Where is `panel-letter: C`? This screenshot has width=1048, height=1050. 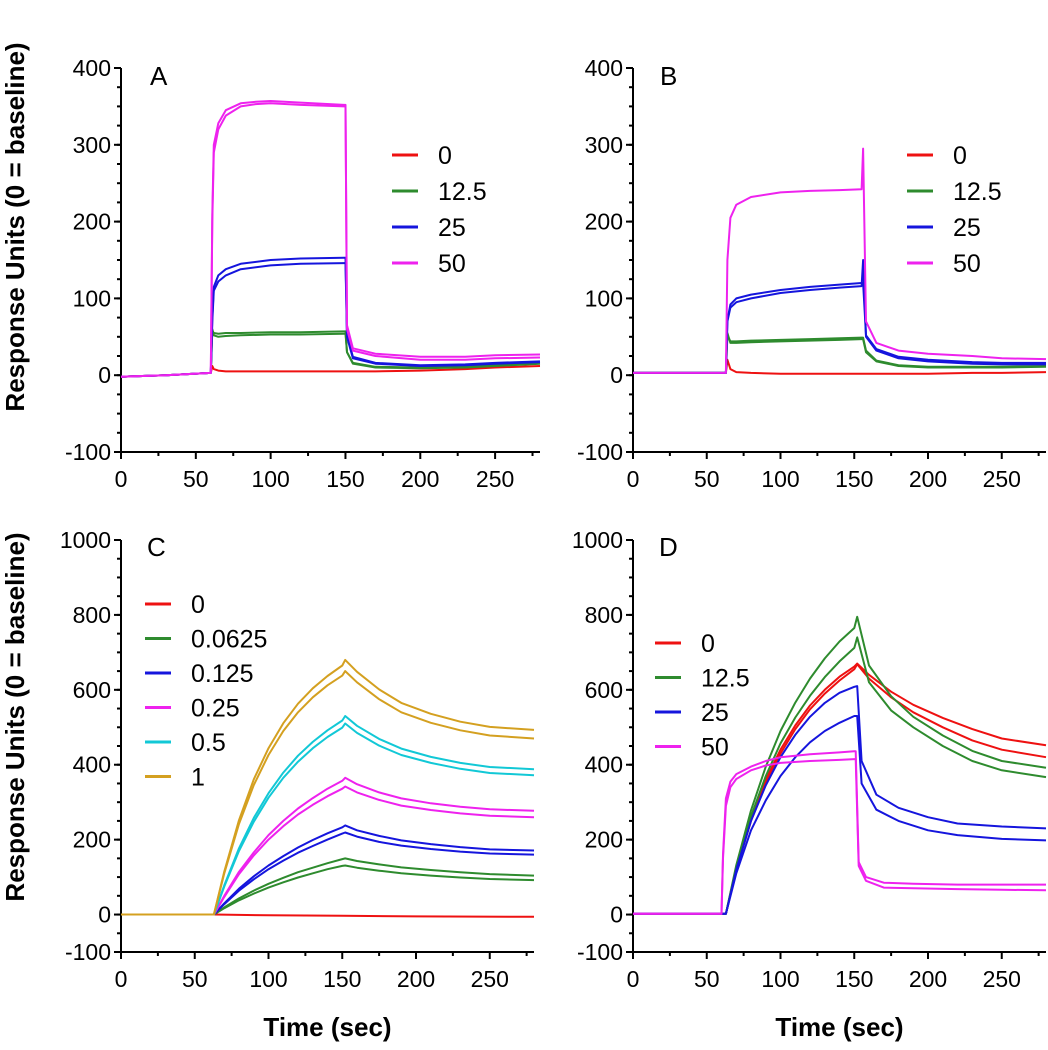
panel-letter: C is located at coordinates (156, 547).